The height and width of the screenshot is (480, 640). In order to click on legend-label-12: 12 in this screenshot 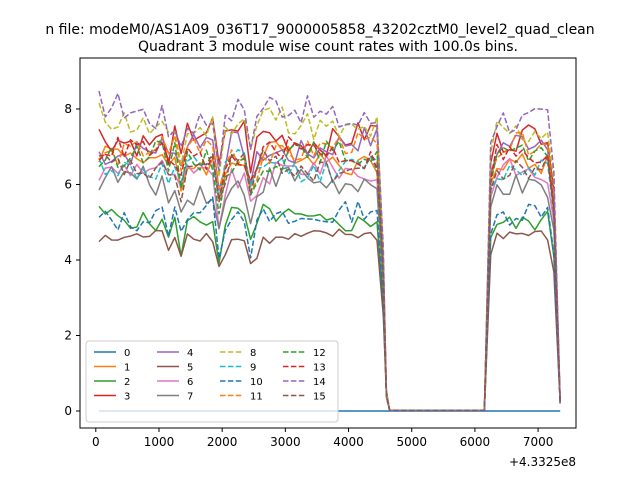, I will do `click(319, 353)`.